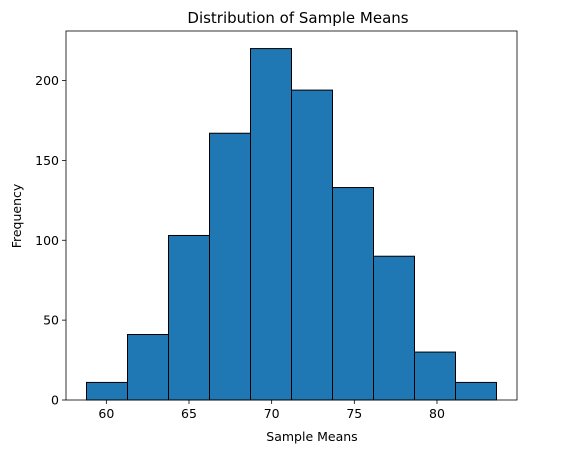 The image size is (571, 453). I want to click on y-tick-label: 50, so click(51, 320).